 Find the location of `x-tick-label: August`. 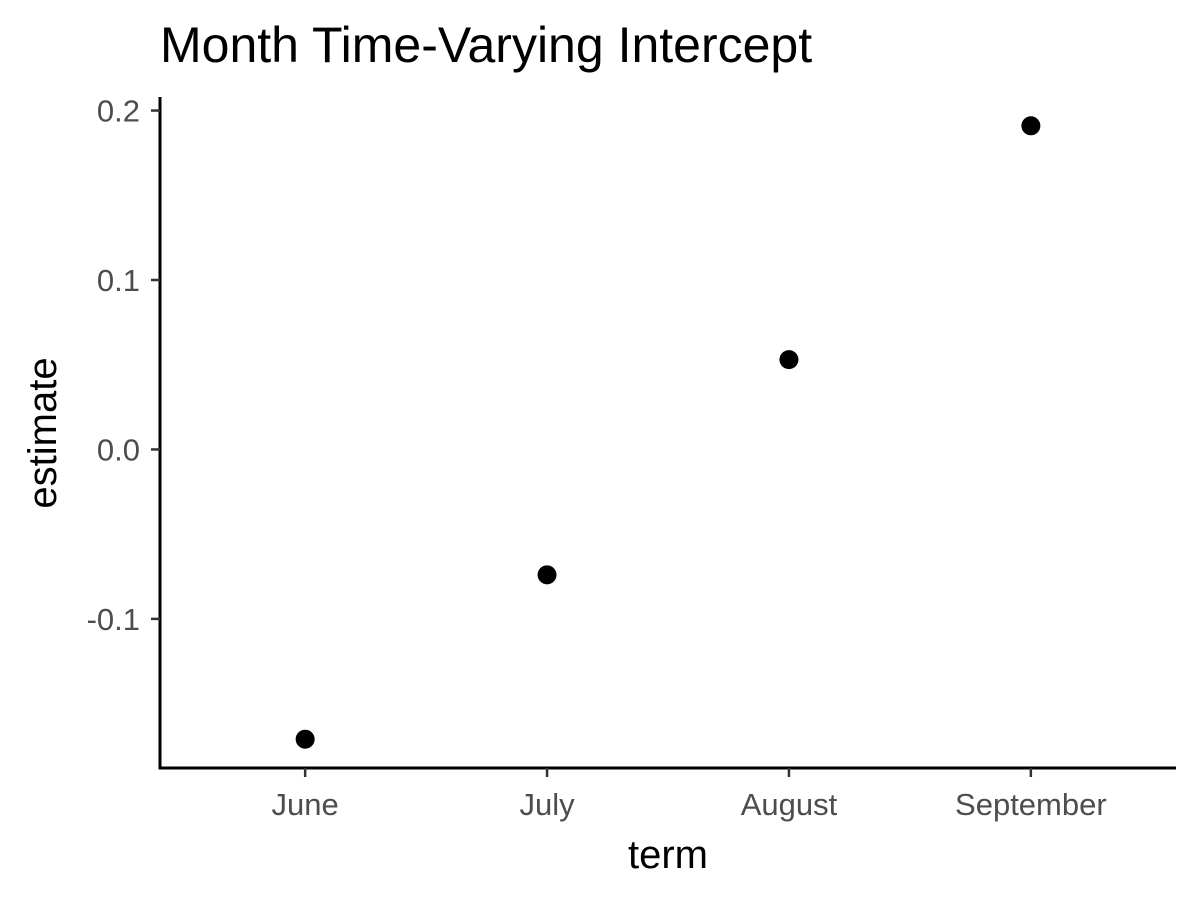

x-tick-label: August is located at coordinates (789, 804).